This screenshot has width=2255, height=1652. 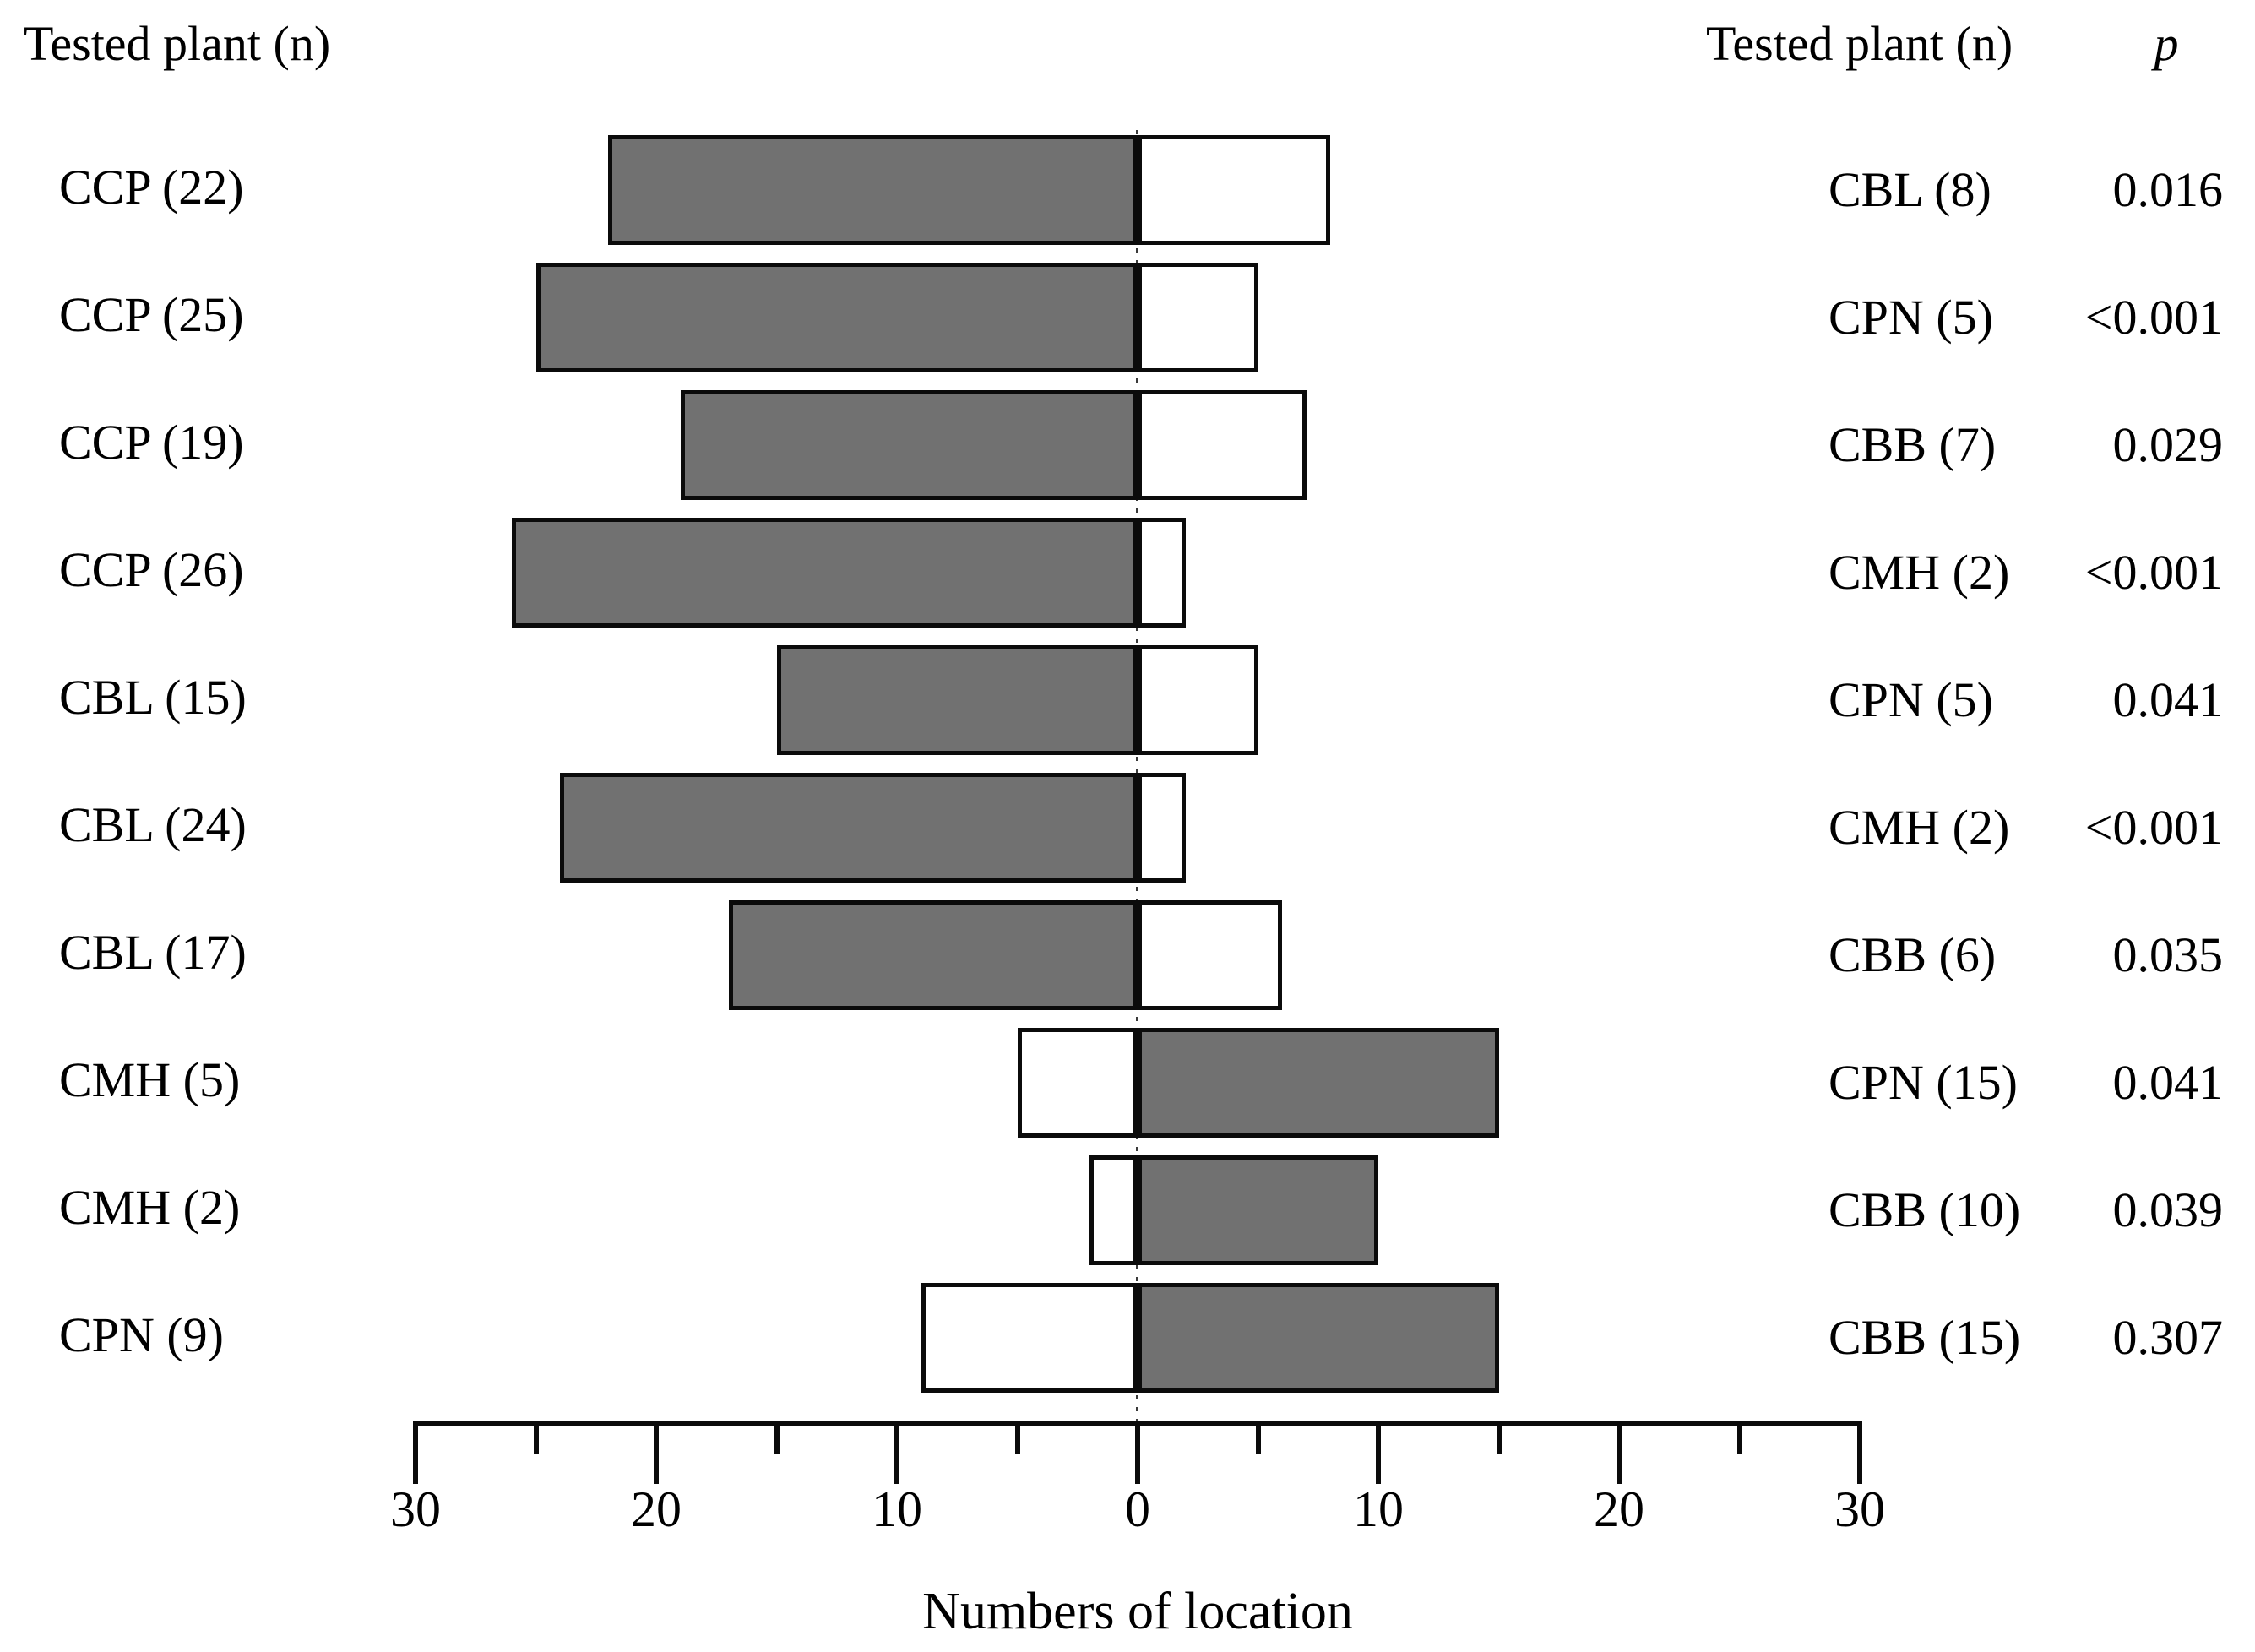 What do you see at coordinates (1909, 189) in the screenshot?
I see `row-right-label: CBL (8)` at bounding box center [1909, 189].